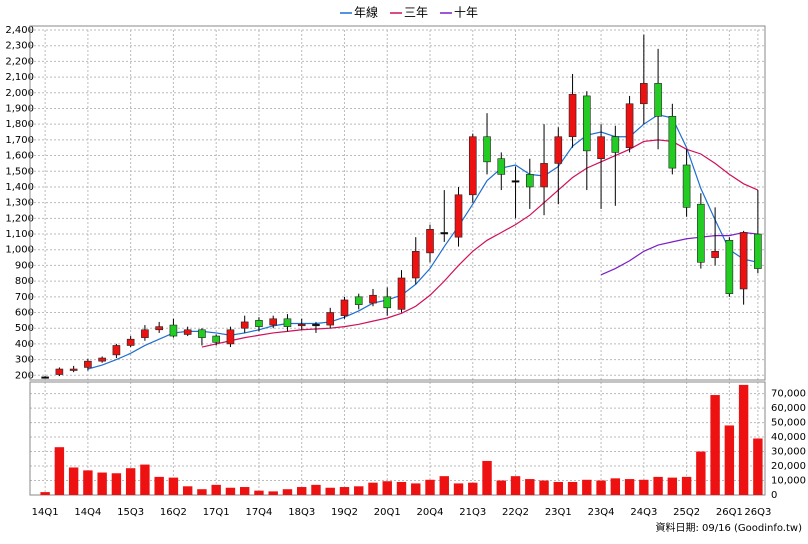  What do you see at coordinates (19, 187) in the screenshot?
I see `y-tick-label: 1,400` at bounding box center [19, 187].